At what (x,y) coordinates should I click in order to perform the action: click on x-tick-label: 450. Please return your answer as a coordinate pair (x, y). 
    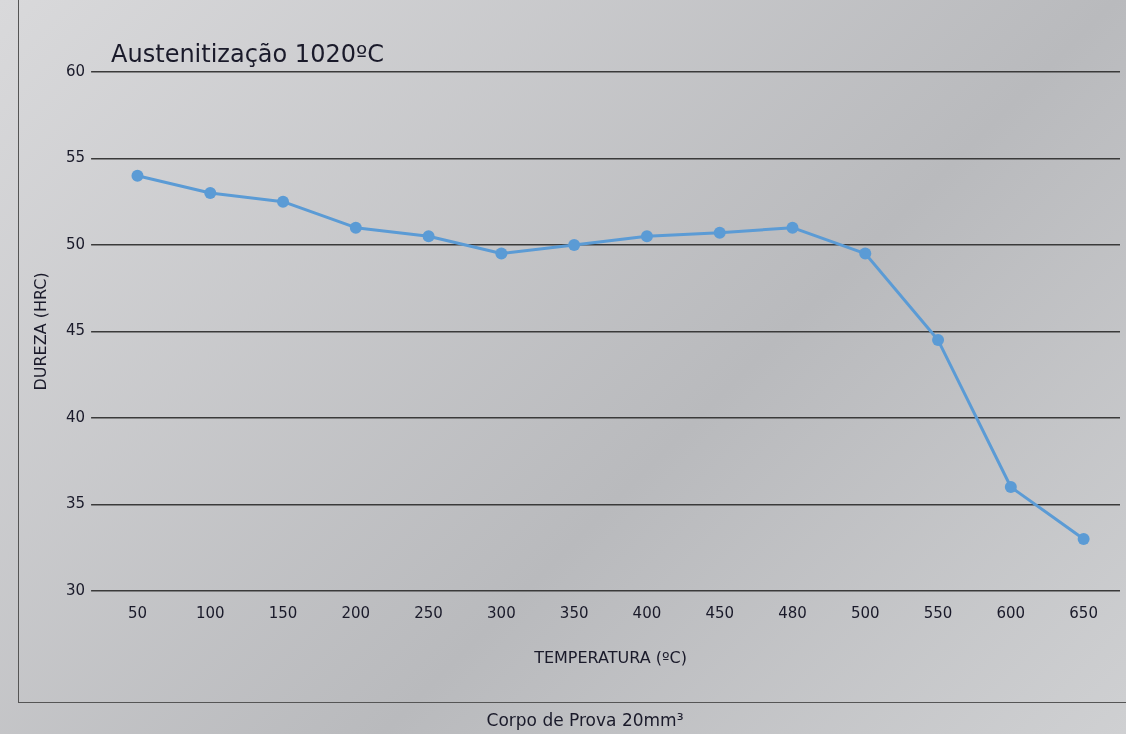
    Looking at the image, I should click on (720, 612).